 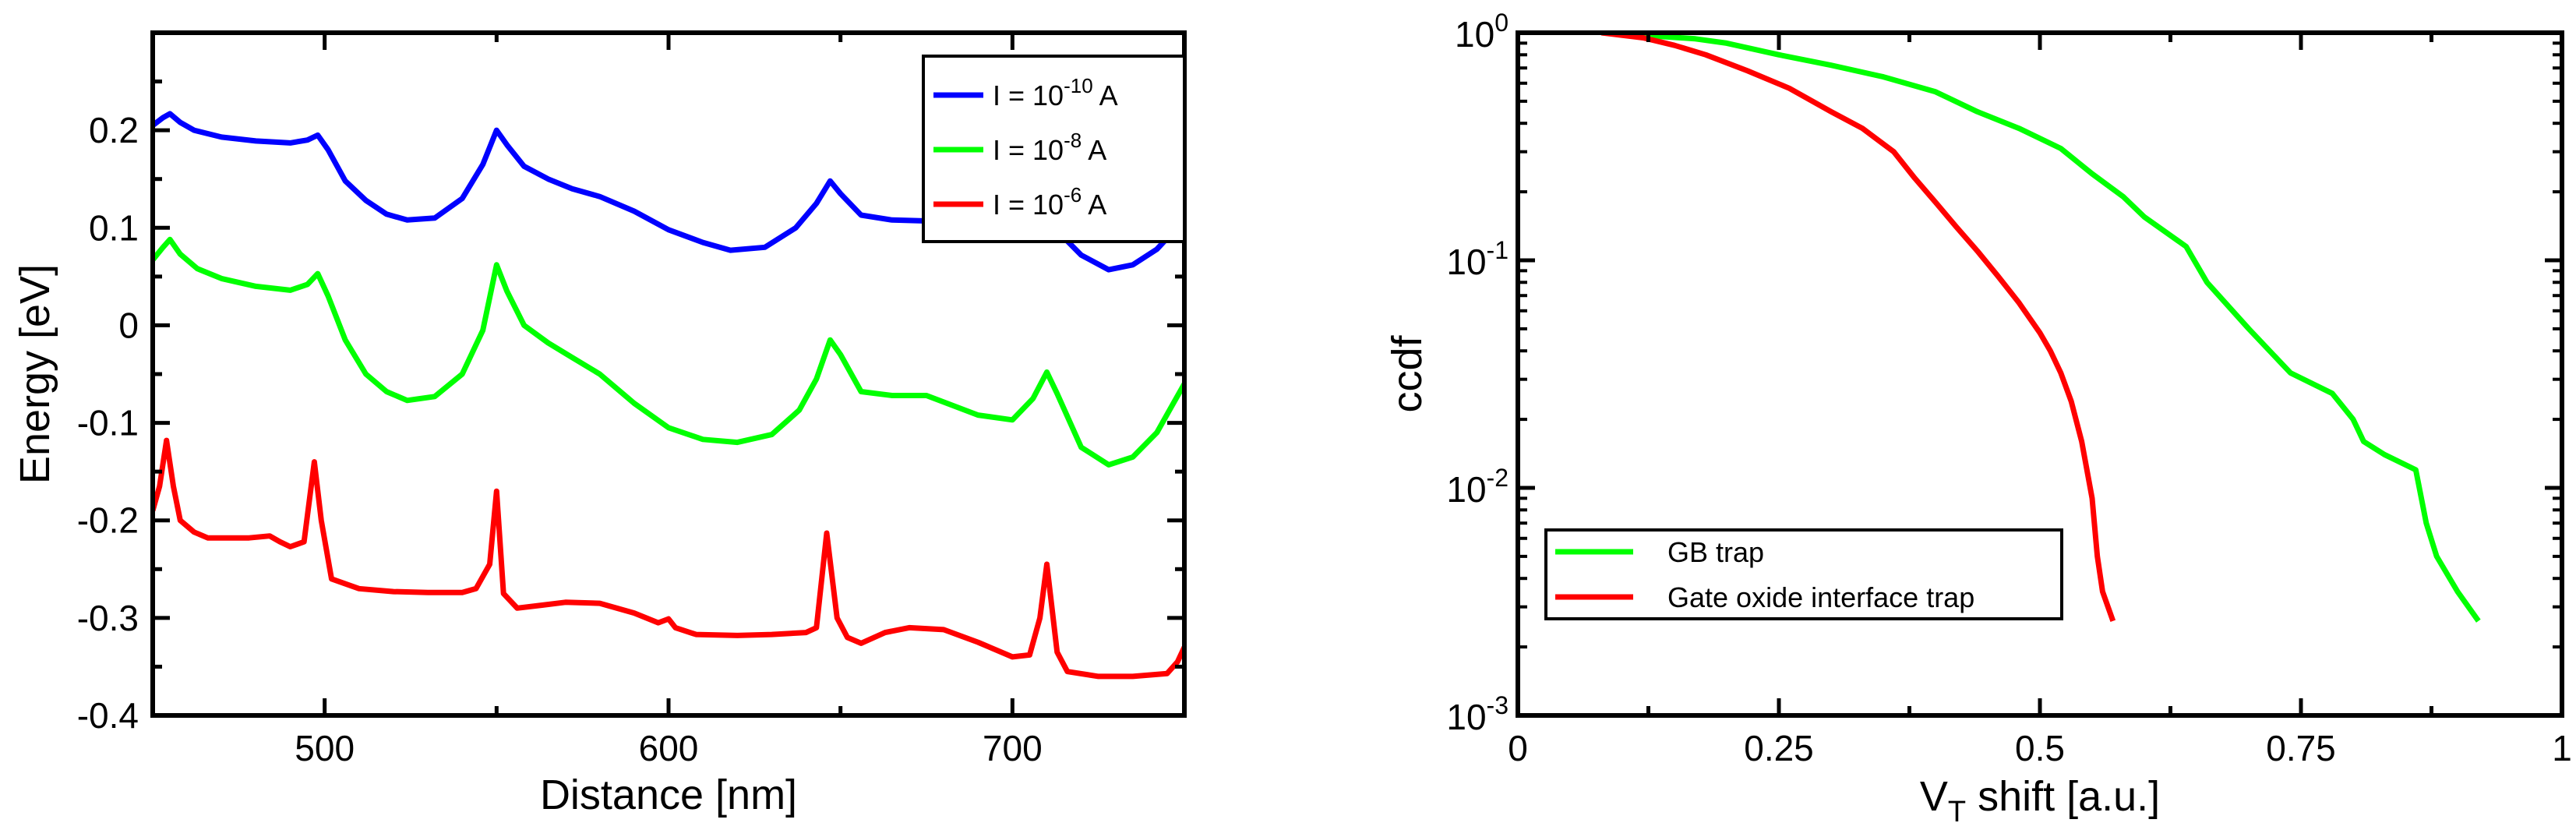 I want to click on series-line-gate-oxide-interface-trap, so click(x=1858, y=327).